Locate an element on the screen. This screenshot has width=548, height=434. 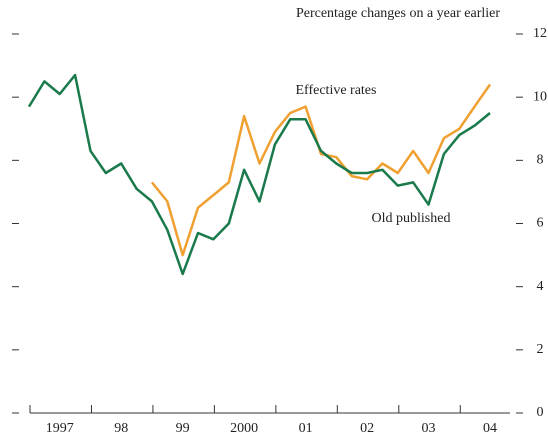
y-tick-label: 10 is located at coordinates (540, 96).